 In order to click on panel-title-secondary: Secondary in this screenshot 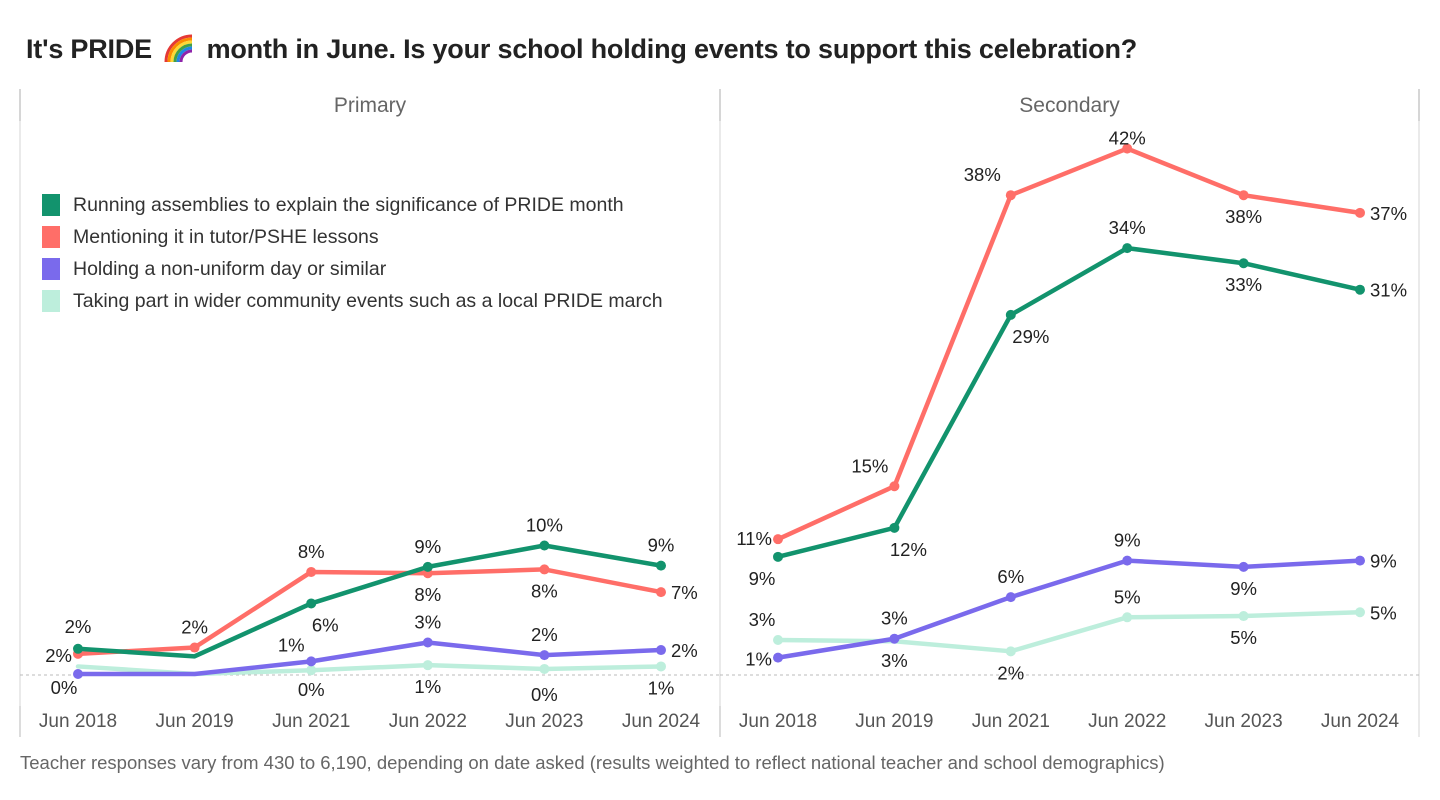, I will do `click(1069, 105)`.